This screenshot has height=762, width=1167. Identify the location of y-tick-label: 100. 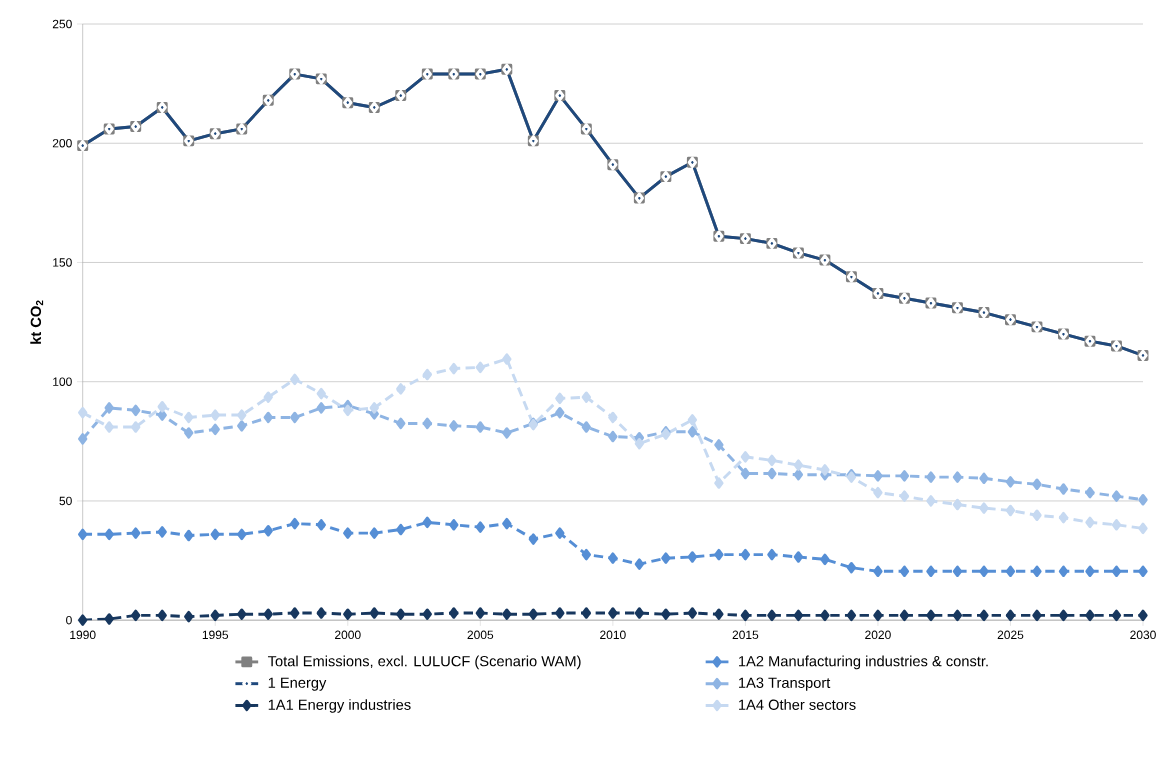
(62, 382).